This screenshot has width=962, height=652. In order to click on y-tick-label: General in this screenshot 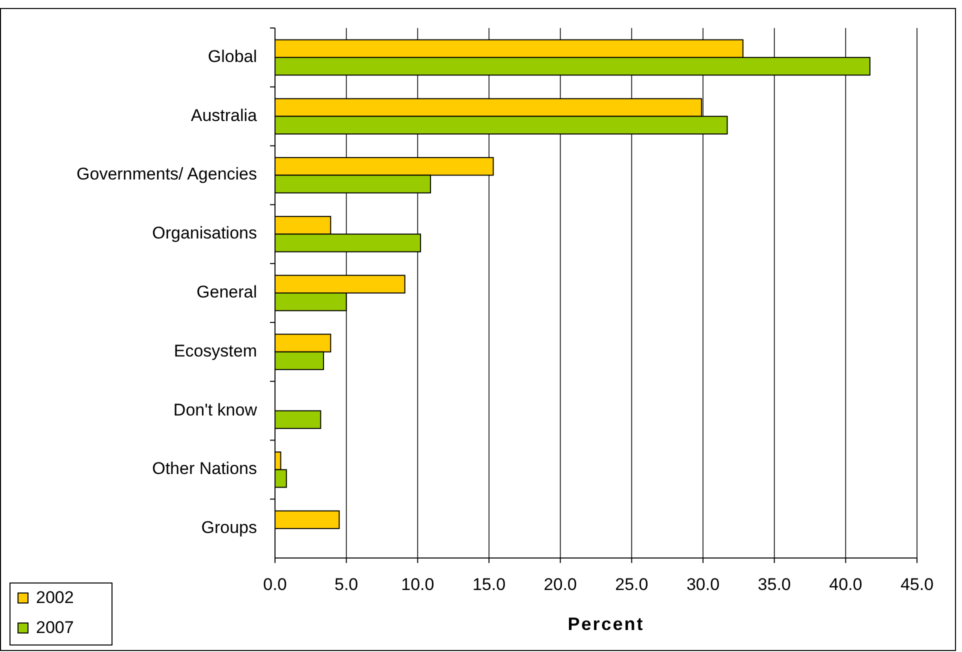, I will do `click(226, 292)`.